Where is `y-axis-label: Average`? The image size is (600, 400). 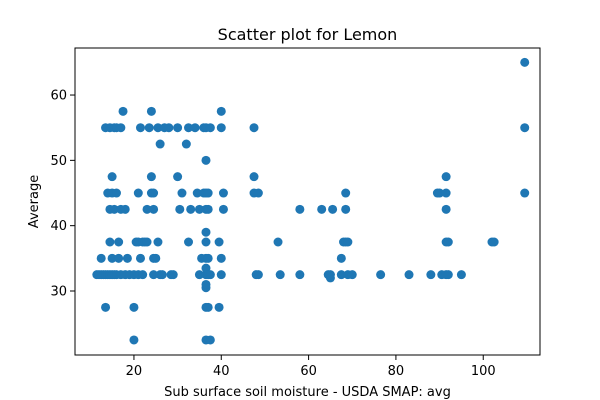
y-axis-label: Average is located at coordinates (34, 201).